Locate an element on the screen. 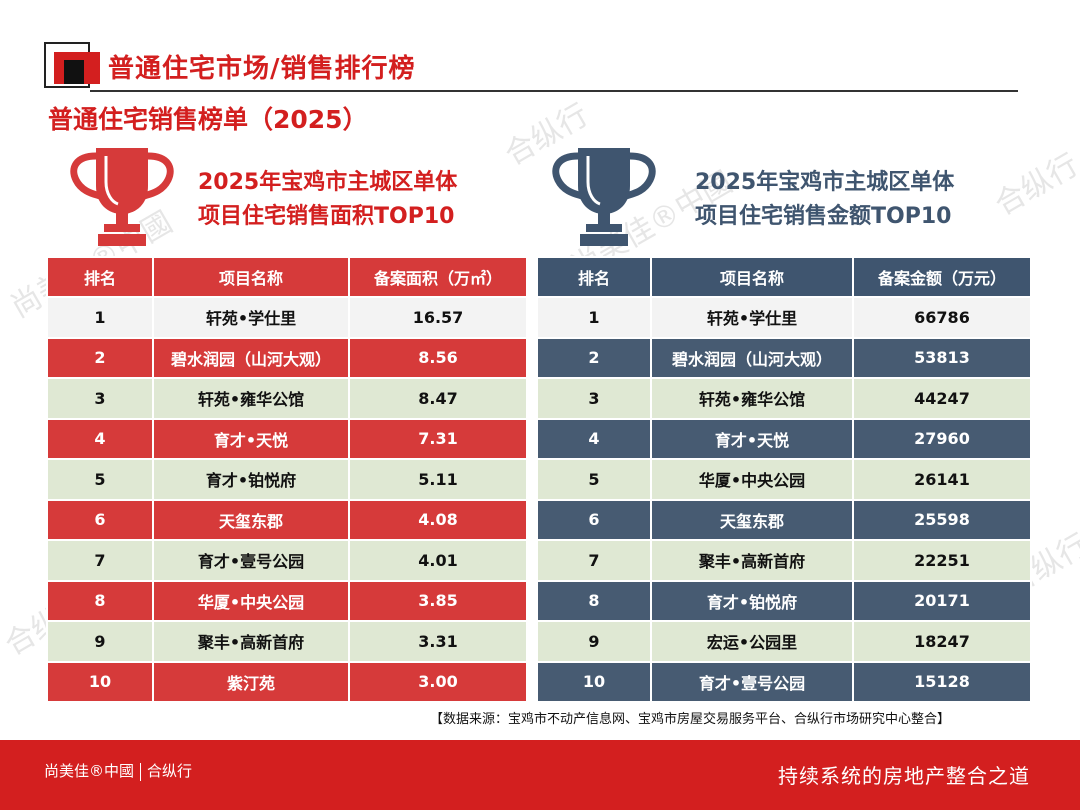  cell-value: 5.11 is located at coordinates (438, 479).